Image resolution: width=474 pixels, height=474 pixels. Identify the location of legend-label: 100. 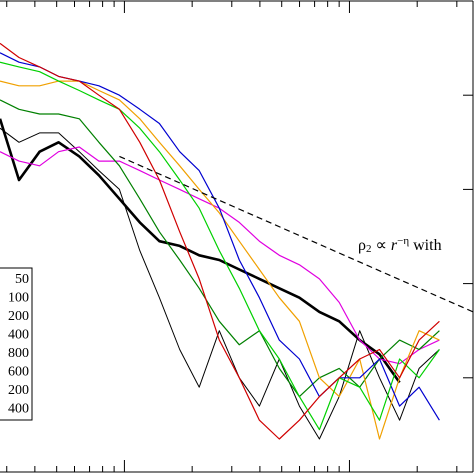
(18, 298).